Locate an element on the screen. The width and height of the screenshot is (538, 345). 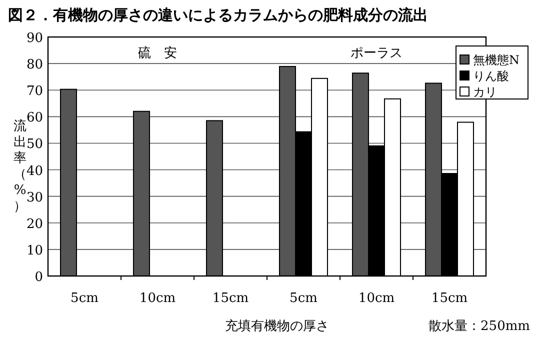
y-tick-label: 30 is located at coordinates (34, 198).